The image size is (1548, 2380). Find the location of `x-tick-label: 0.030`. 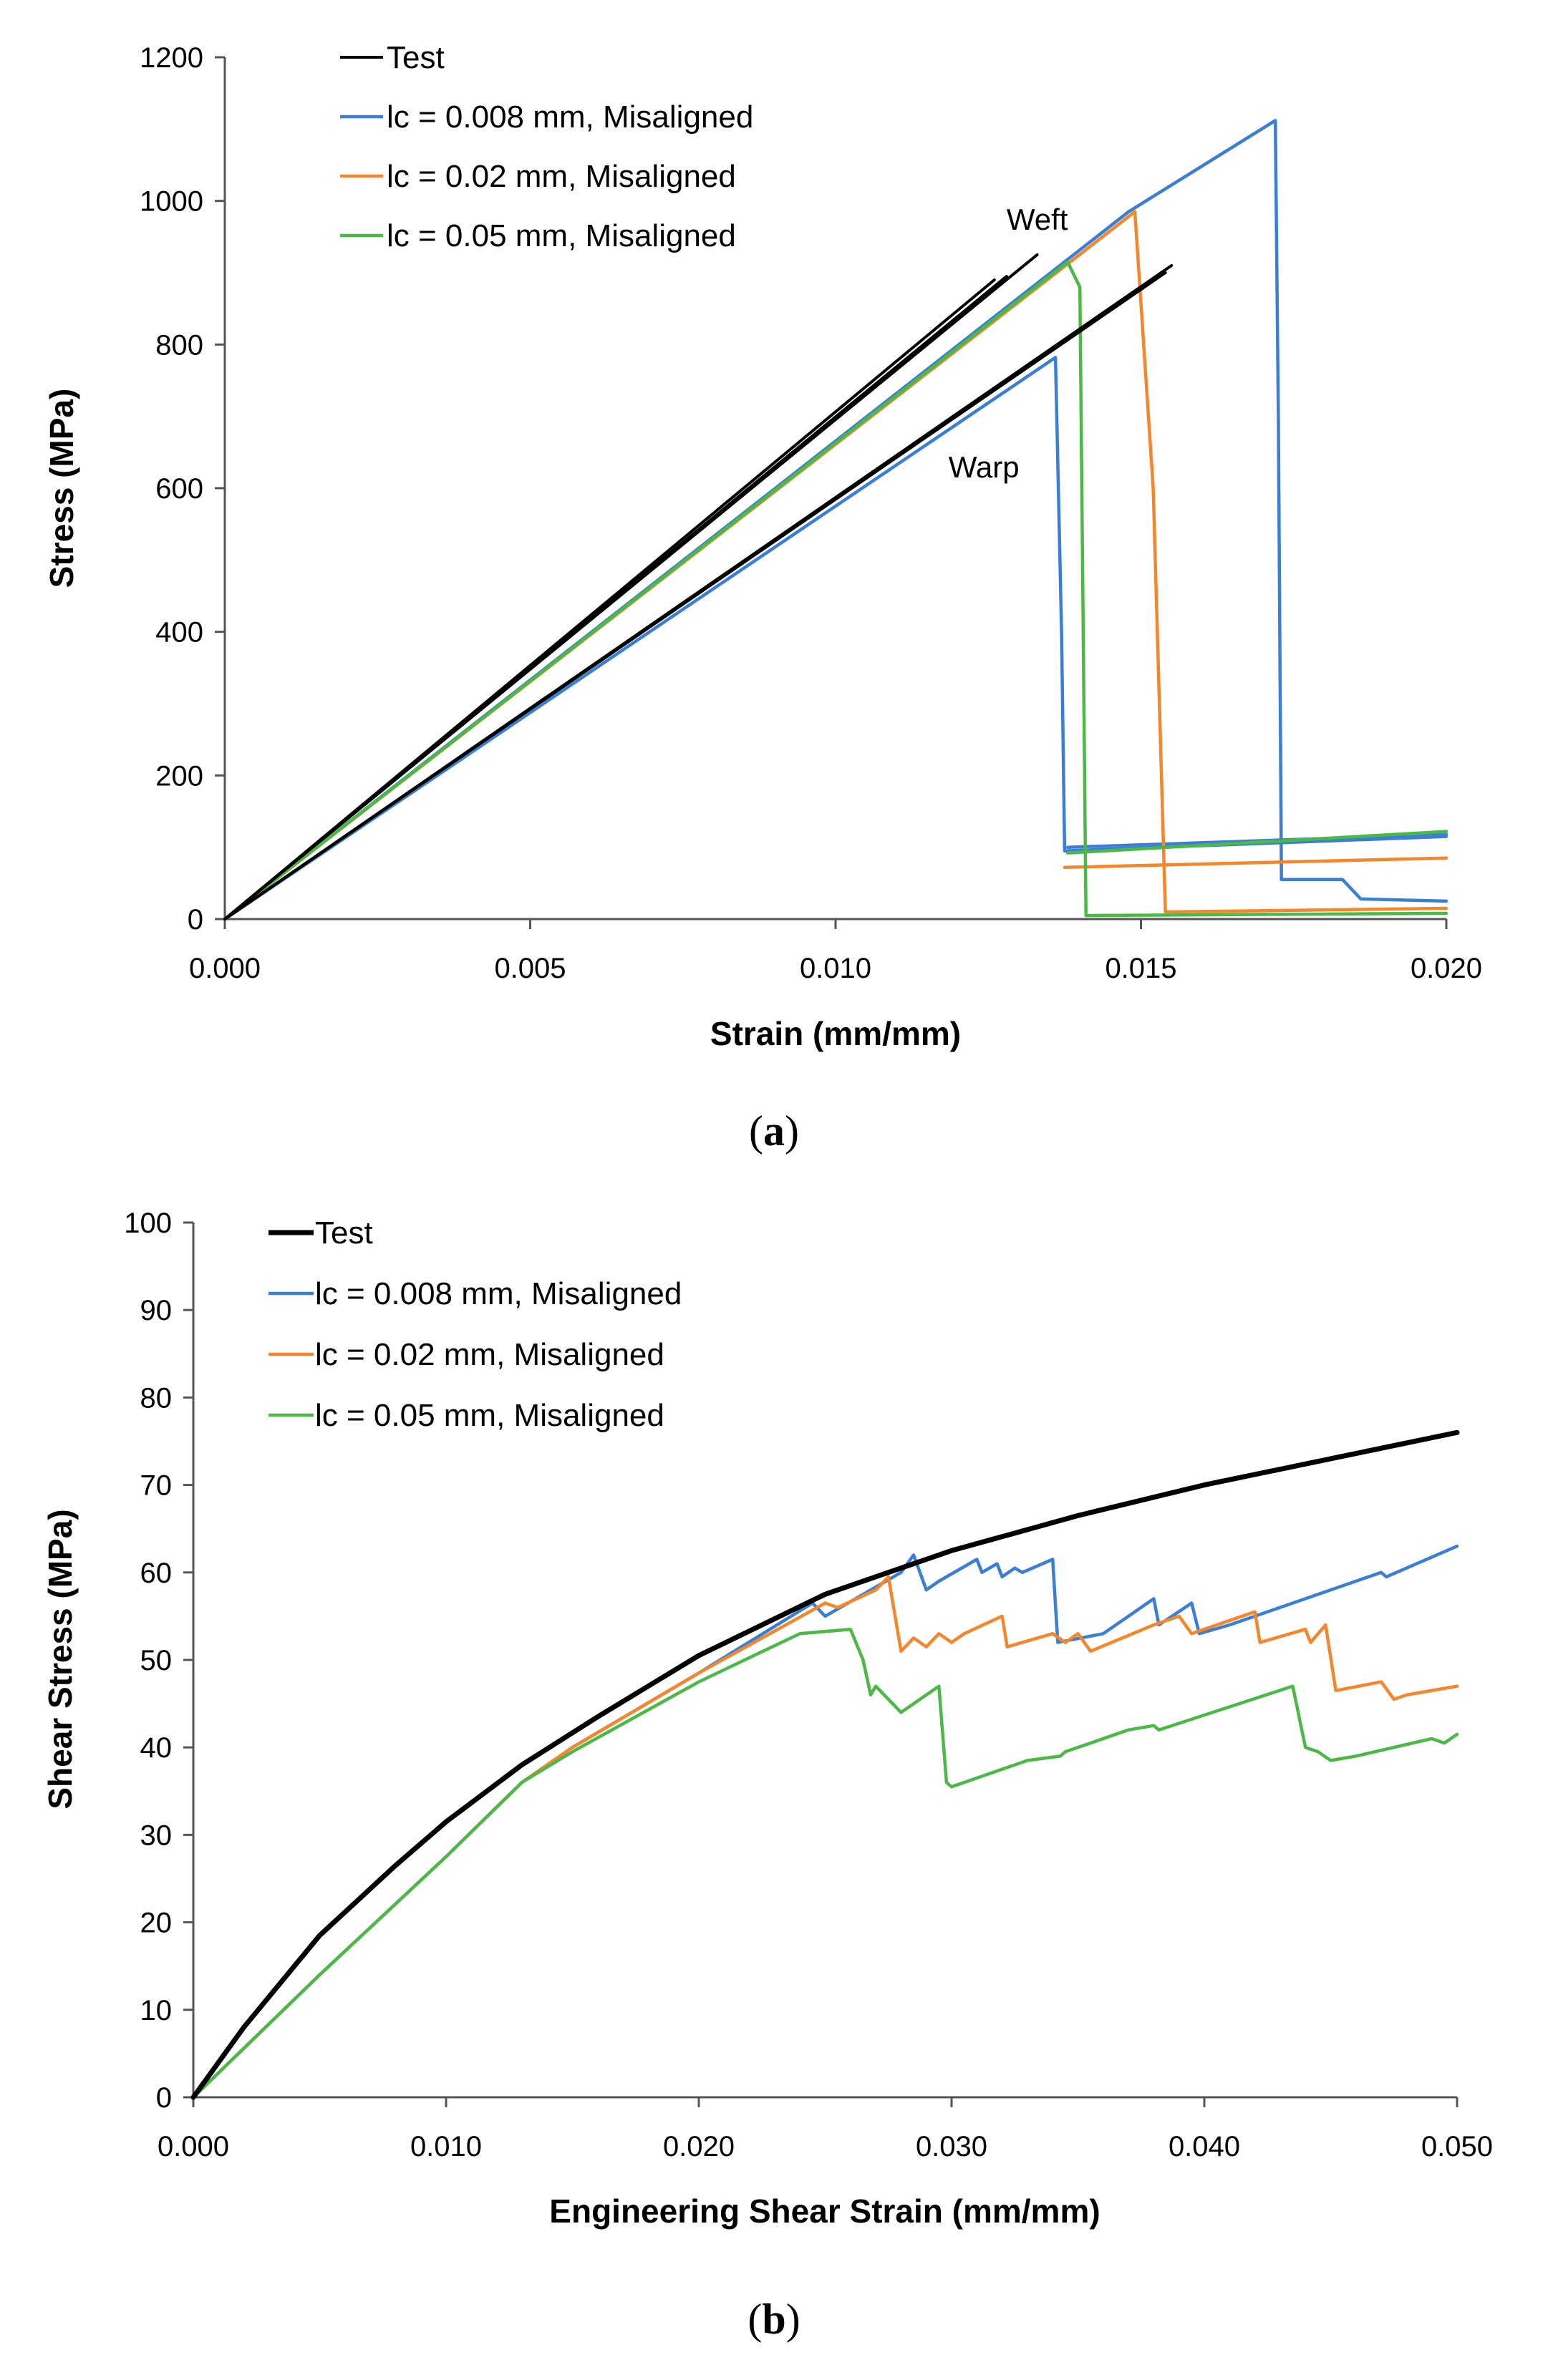

x-tick-label: 0.030 is located at coordinates (951, 2146).